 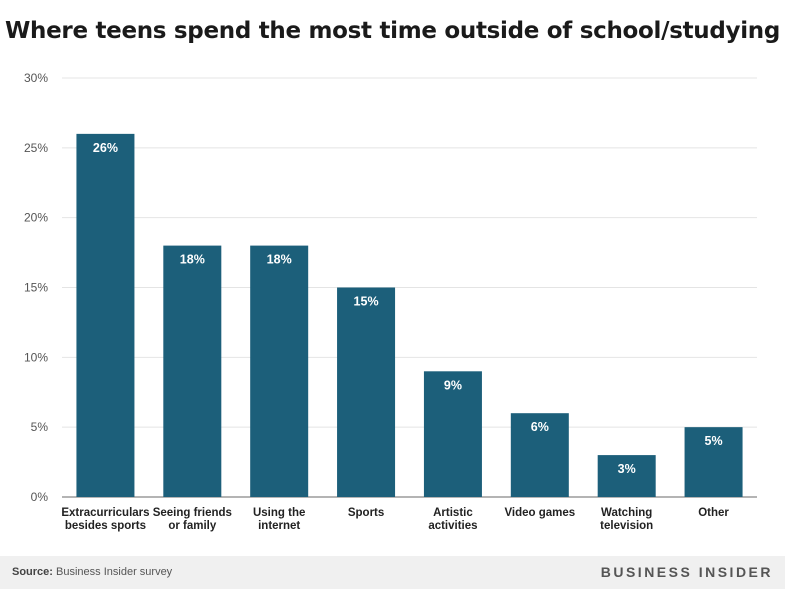 I want to click on x-tick-label: Video games, so click(x=539, y=513).